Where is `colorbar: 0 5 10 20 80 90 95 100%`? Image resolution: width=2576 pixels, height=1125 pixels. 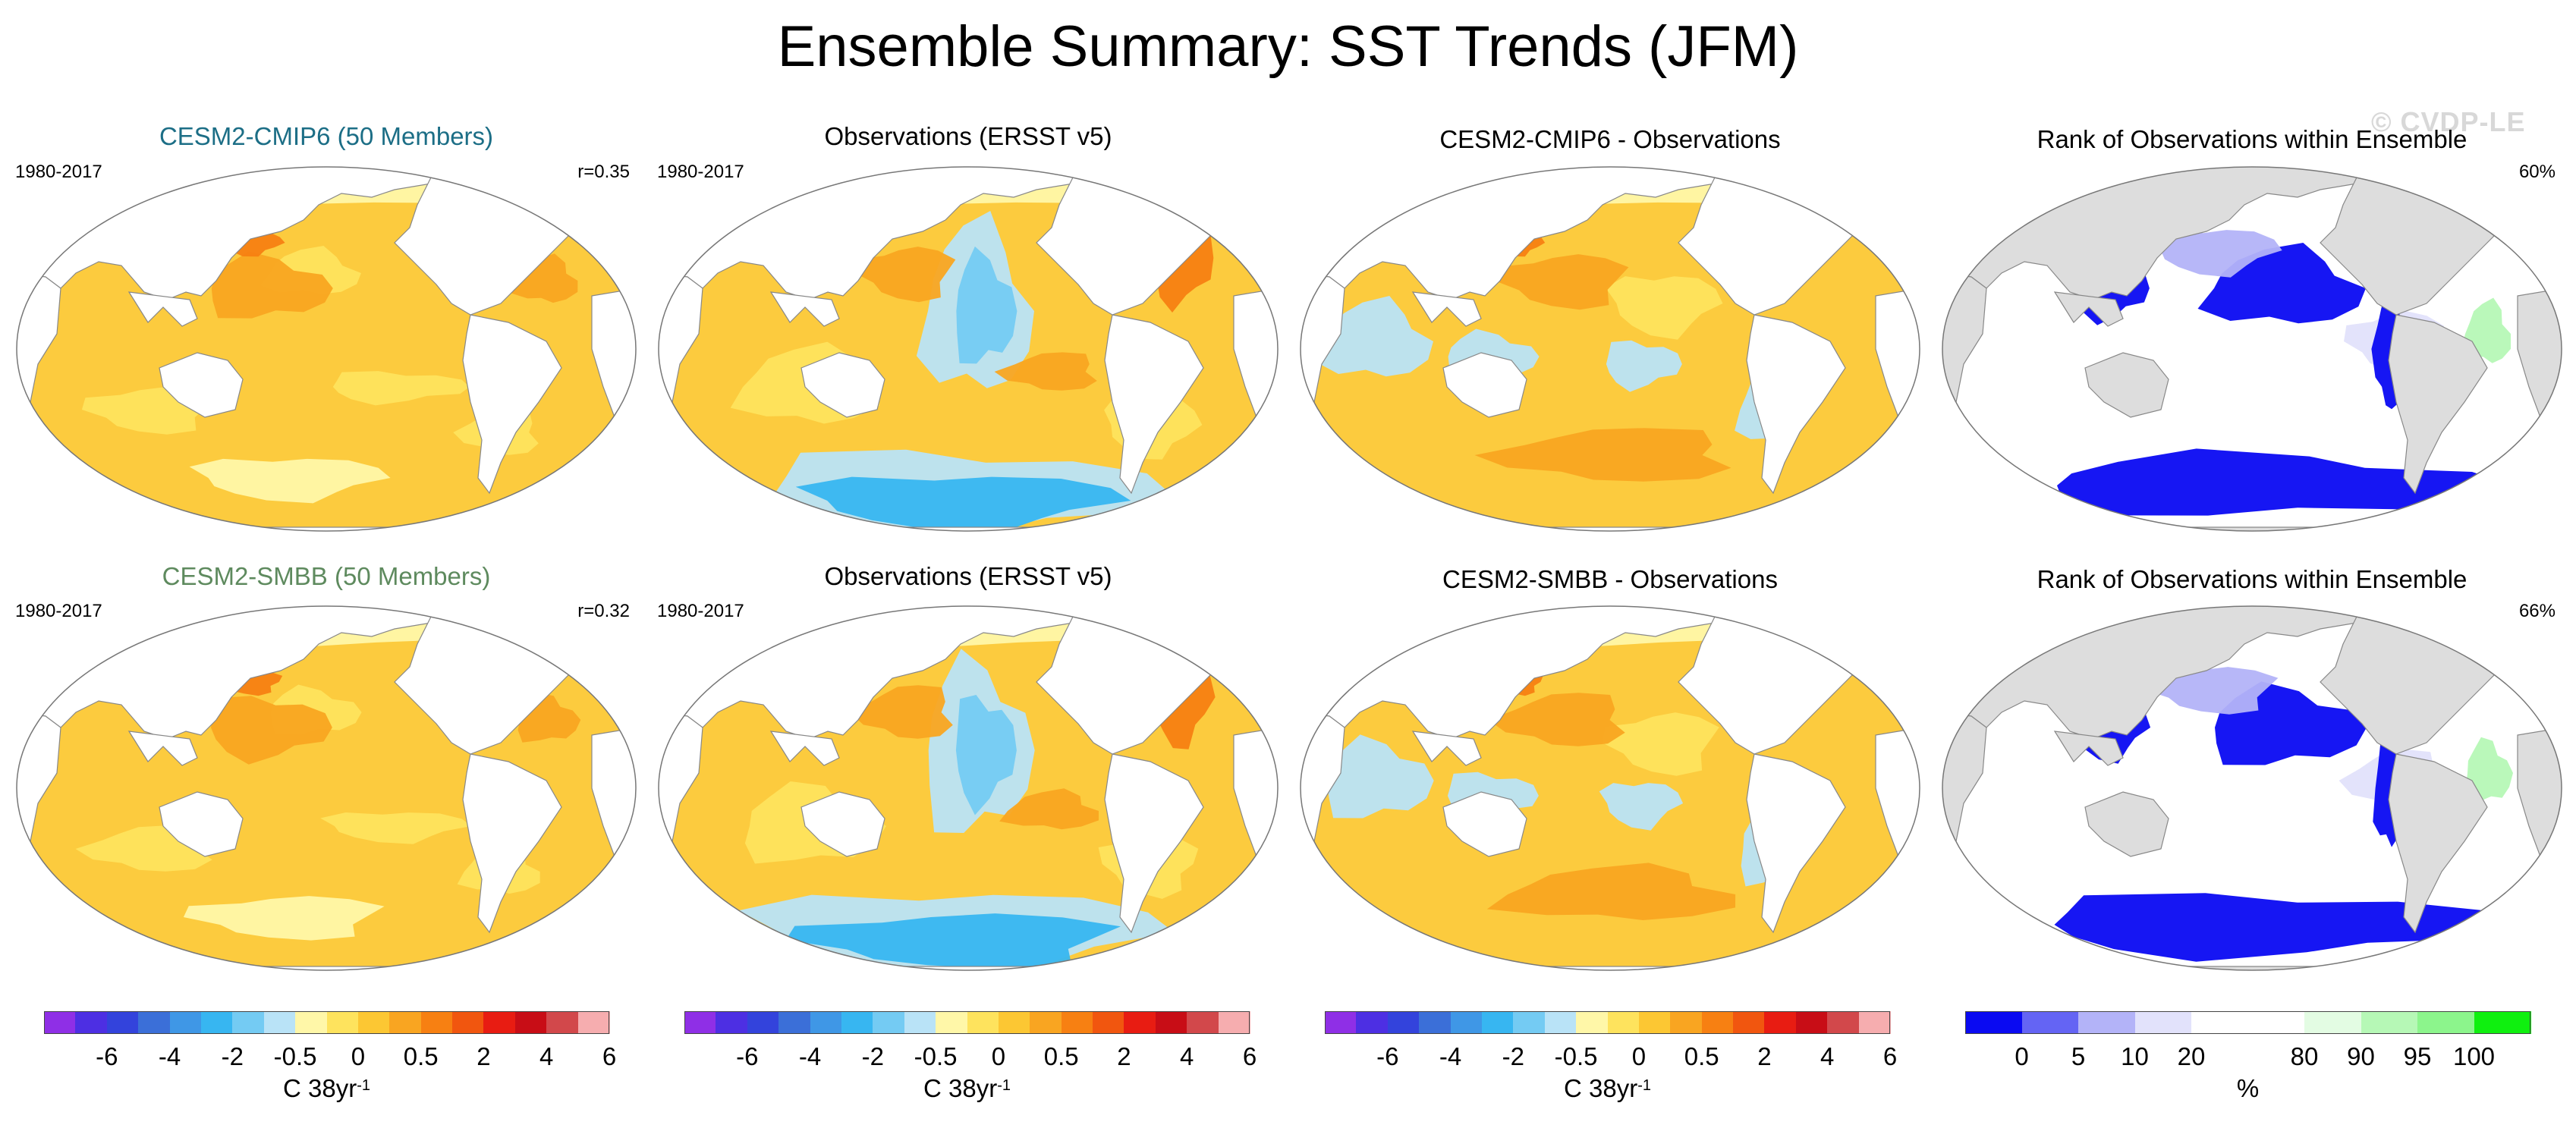 colorbar: 0 5 10 20 80 90 95 100% is located at coordinates (2248, 1062).